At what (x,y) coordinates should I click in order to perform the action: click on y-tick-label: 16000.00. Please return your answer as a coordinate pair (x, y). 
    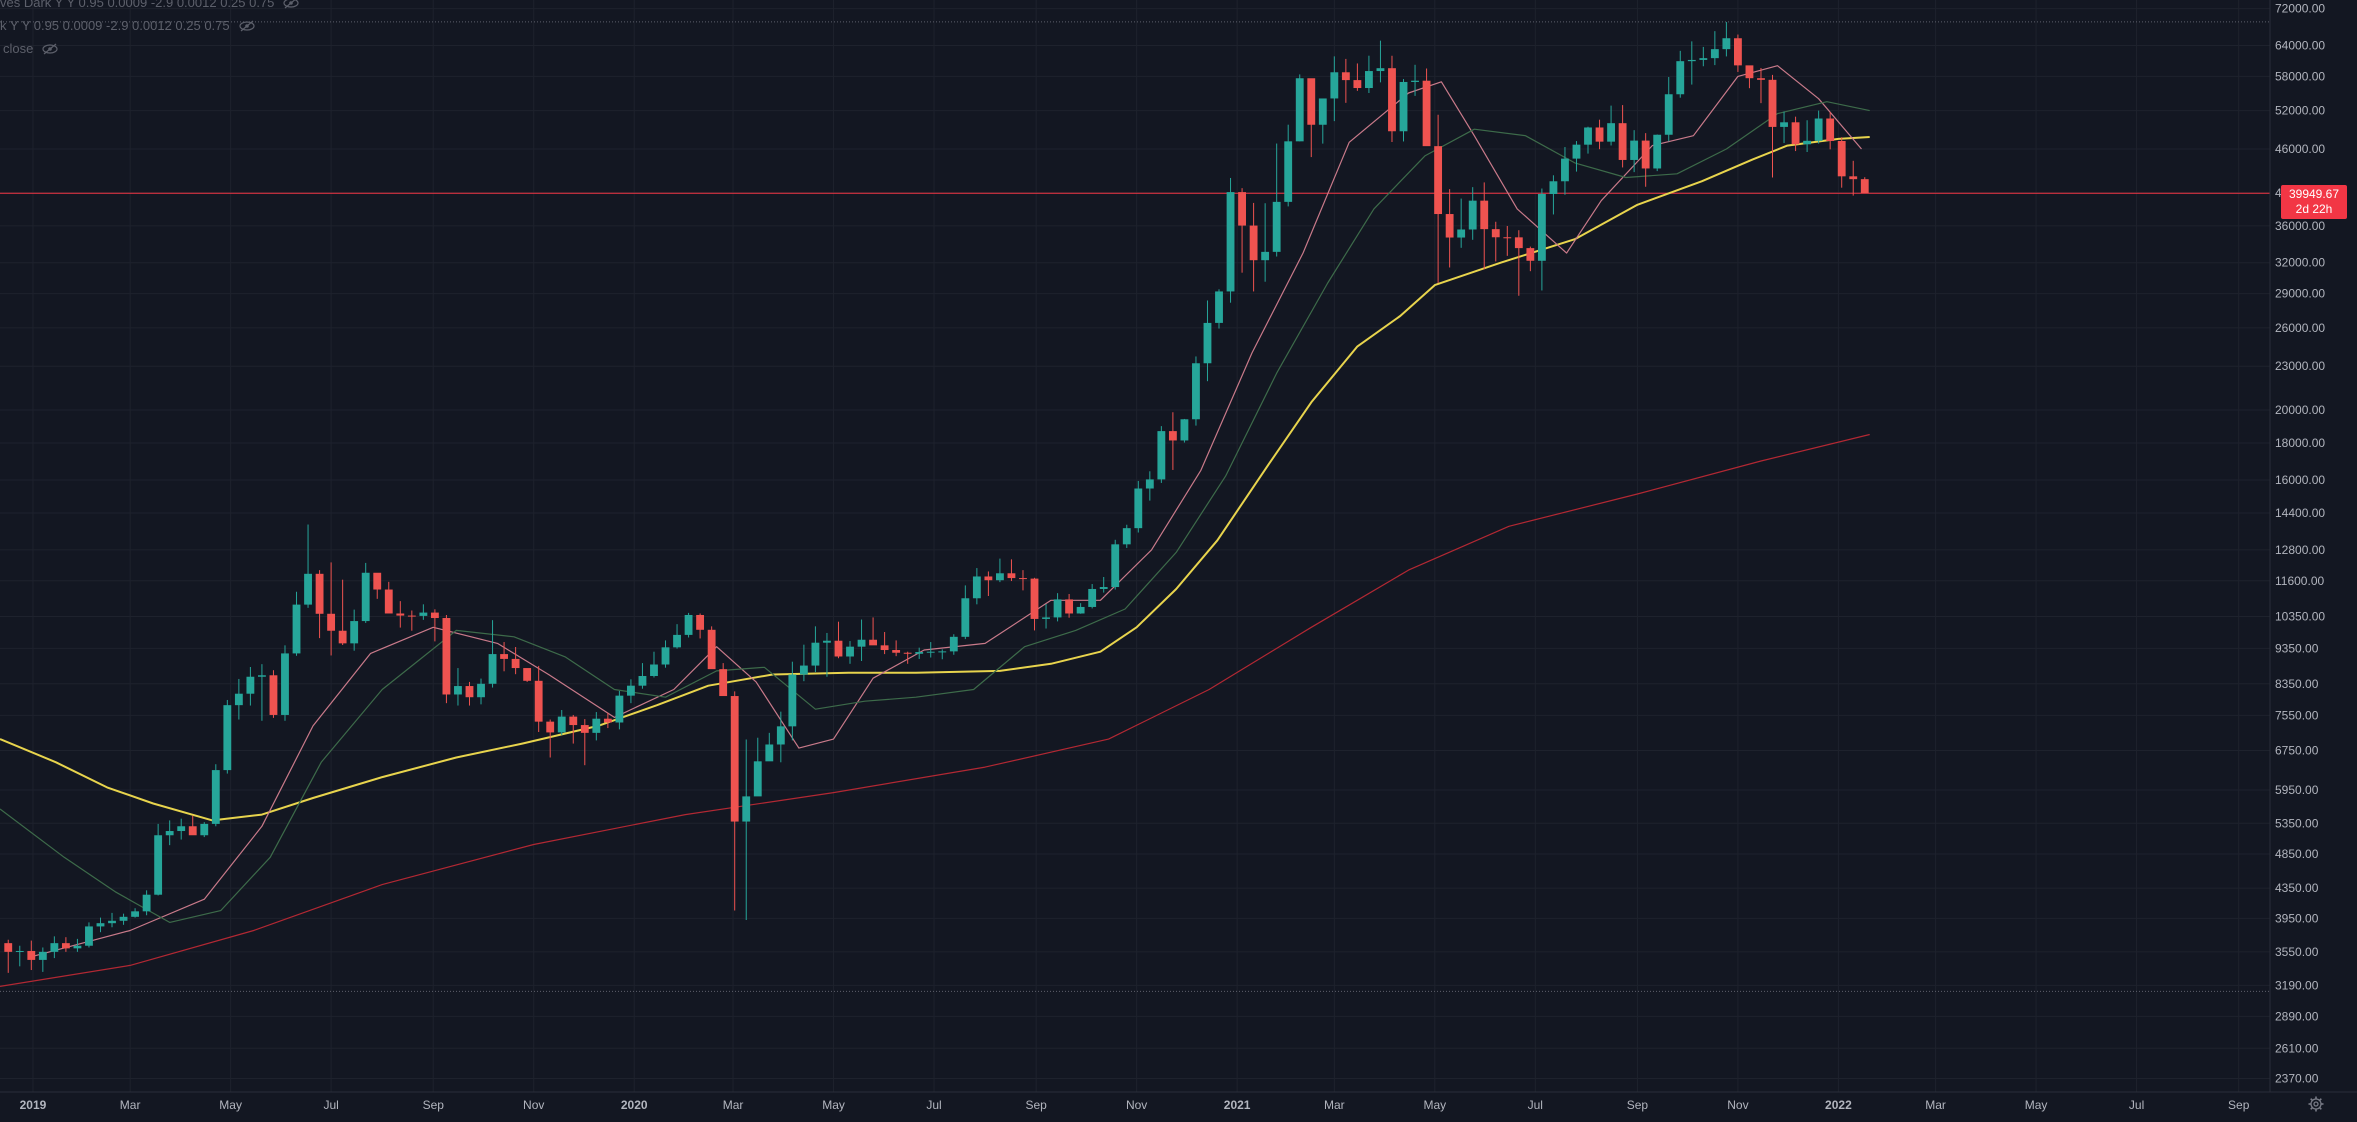
    Looking at the image, I should click on (2300, 480).